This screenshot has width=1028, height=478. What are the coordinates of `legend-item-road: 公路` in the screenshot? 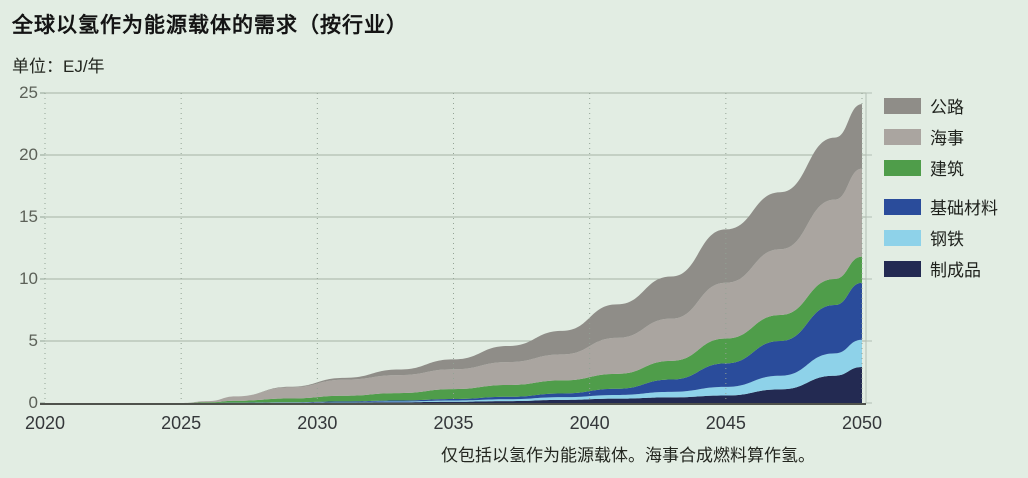 It's located at (941, 105).